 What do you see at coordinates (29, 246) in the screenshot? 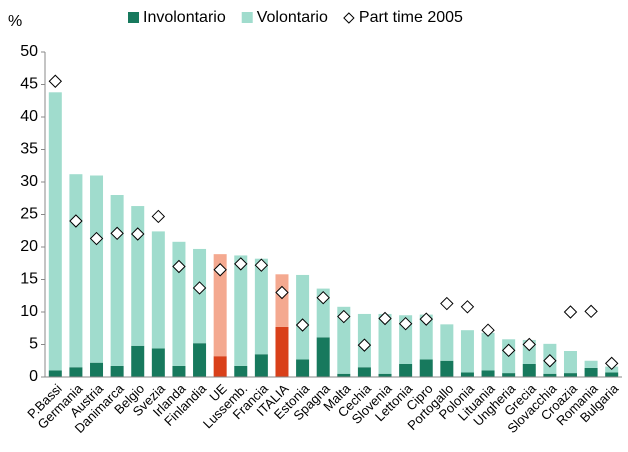
I see `y-tick-label: 20` at bounding box center [29, 246].